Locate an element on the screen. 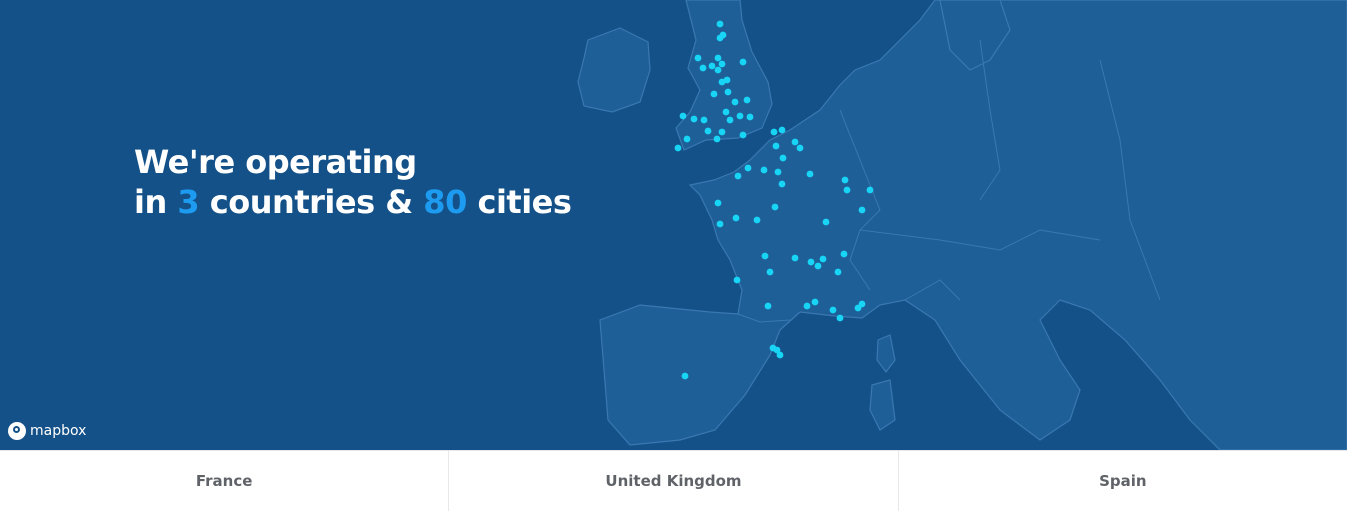 The height and width of the screenshot is (511, 1347). tab-france: France is located at coordinates (225, 481).